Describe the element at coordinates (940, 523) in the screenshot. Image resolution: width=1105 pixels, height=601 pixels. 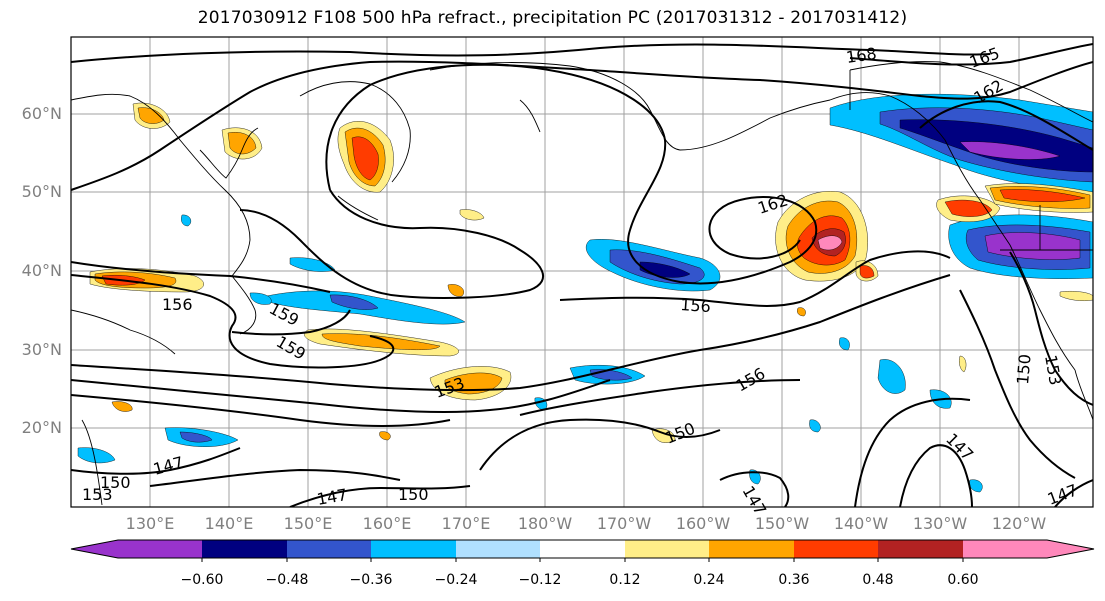
I see `lon-label: 130°W` at that location.